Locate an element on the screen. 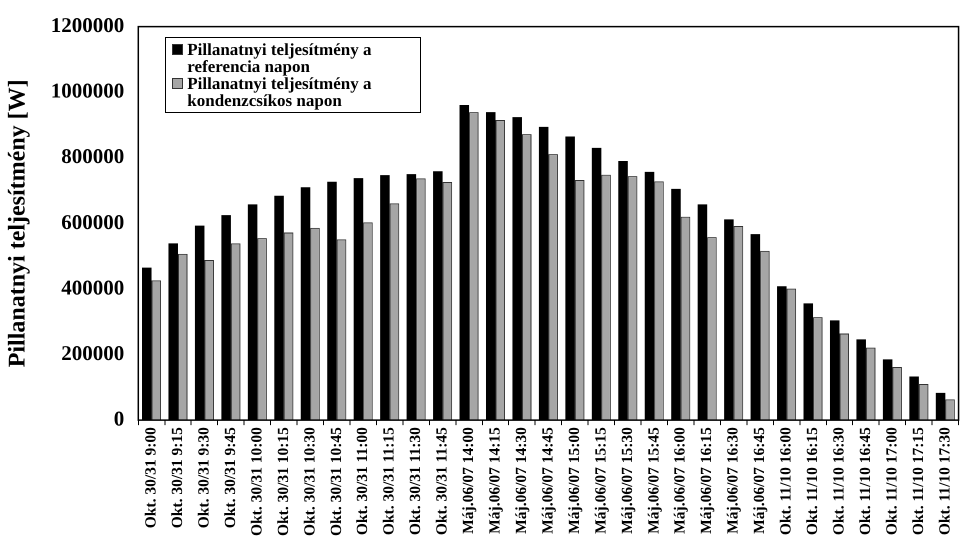  x-tick-label: Okt. 11/10 16:30 is located at coordinates (839, 481).